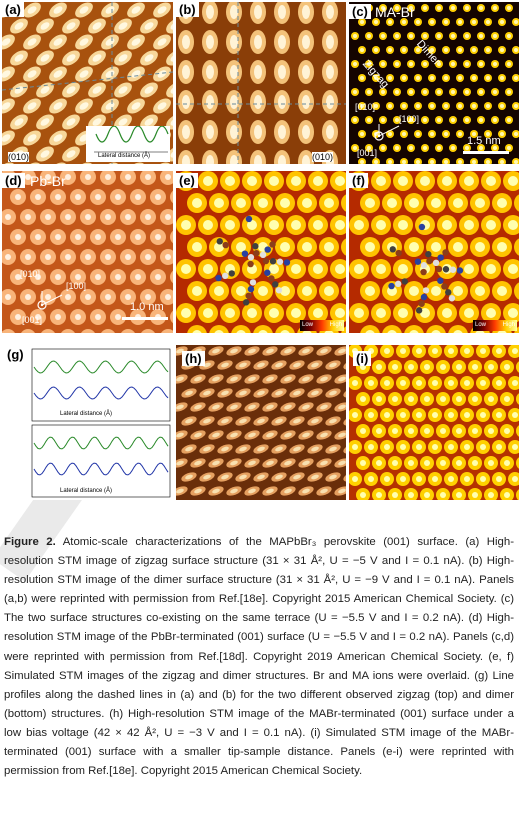  I want to click on panel-a-direction: (010), so click(19, 157).